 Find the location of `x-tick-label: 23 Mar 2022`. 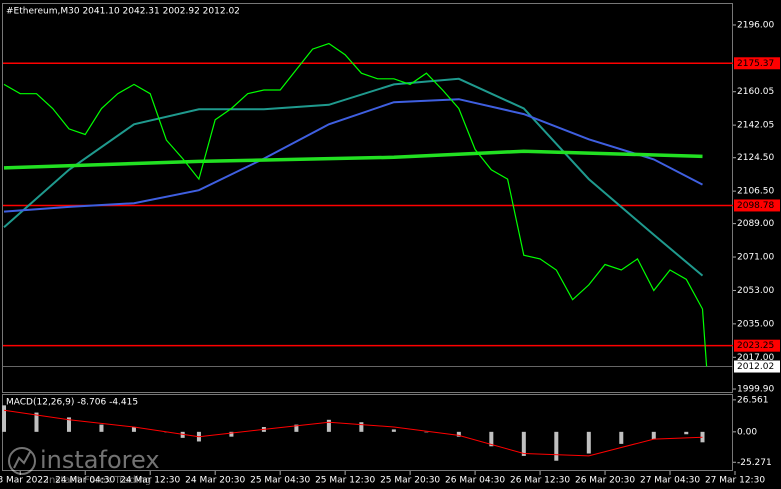

x-tick-label: 23 Mar 2022 is located at coordinates (24, 481).